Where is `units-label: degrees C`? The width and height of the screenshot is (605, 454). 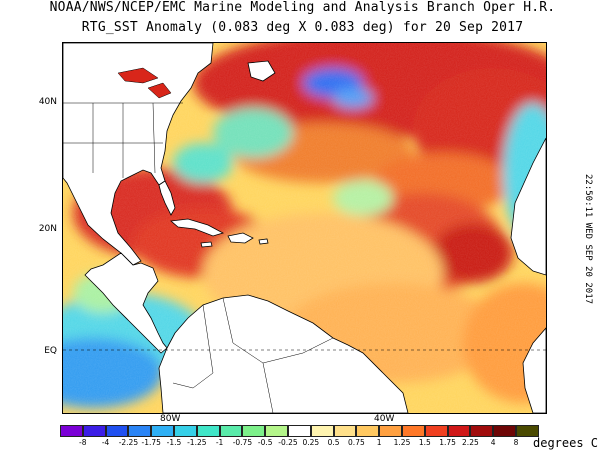 units-label: degrees C is located at coordinates (566, 443).